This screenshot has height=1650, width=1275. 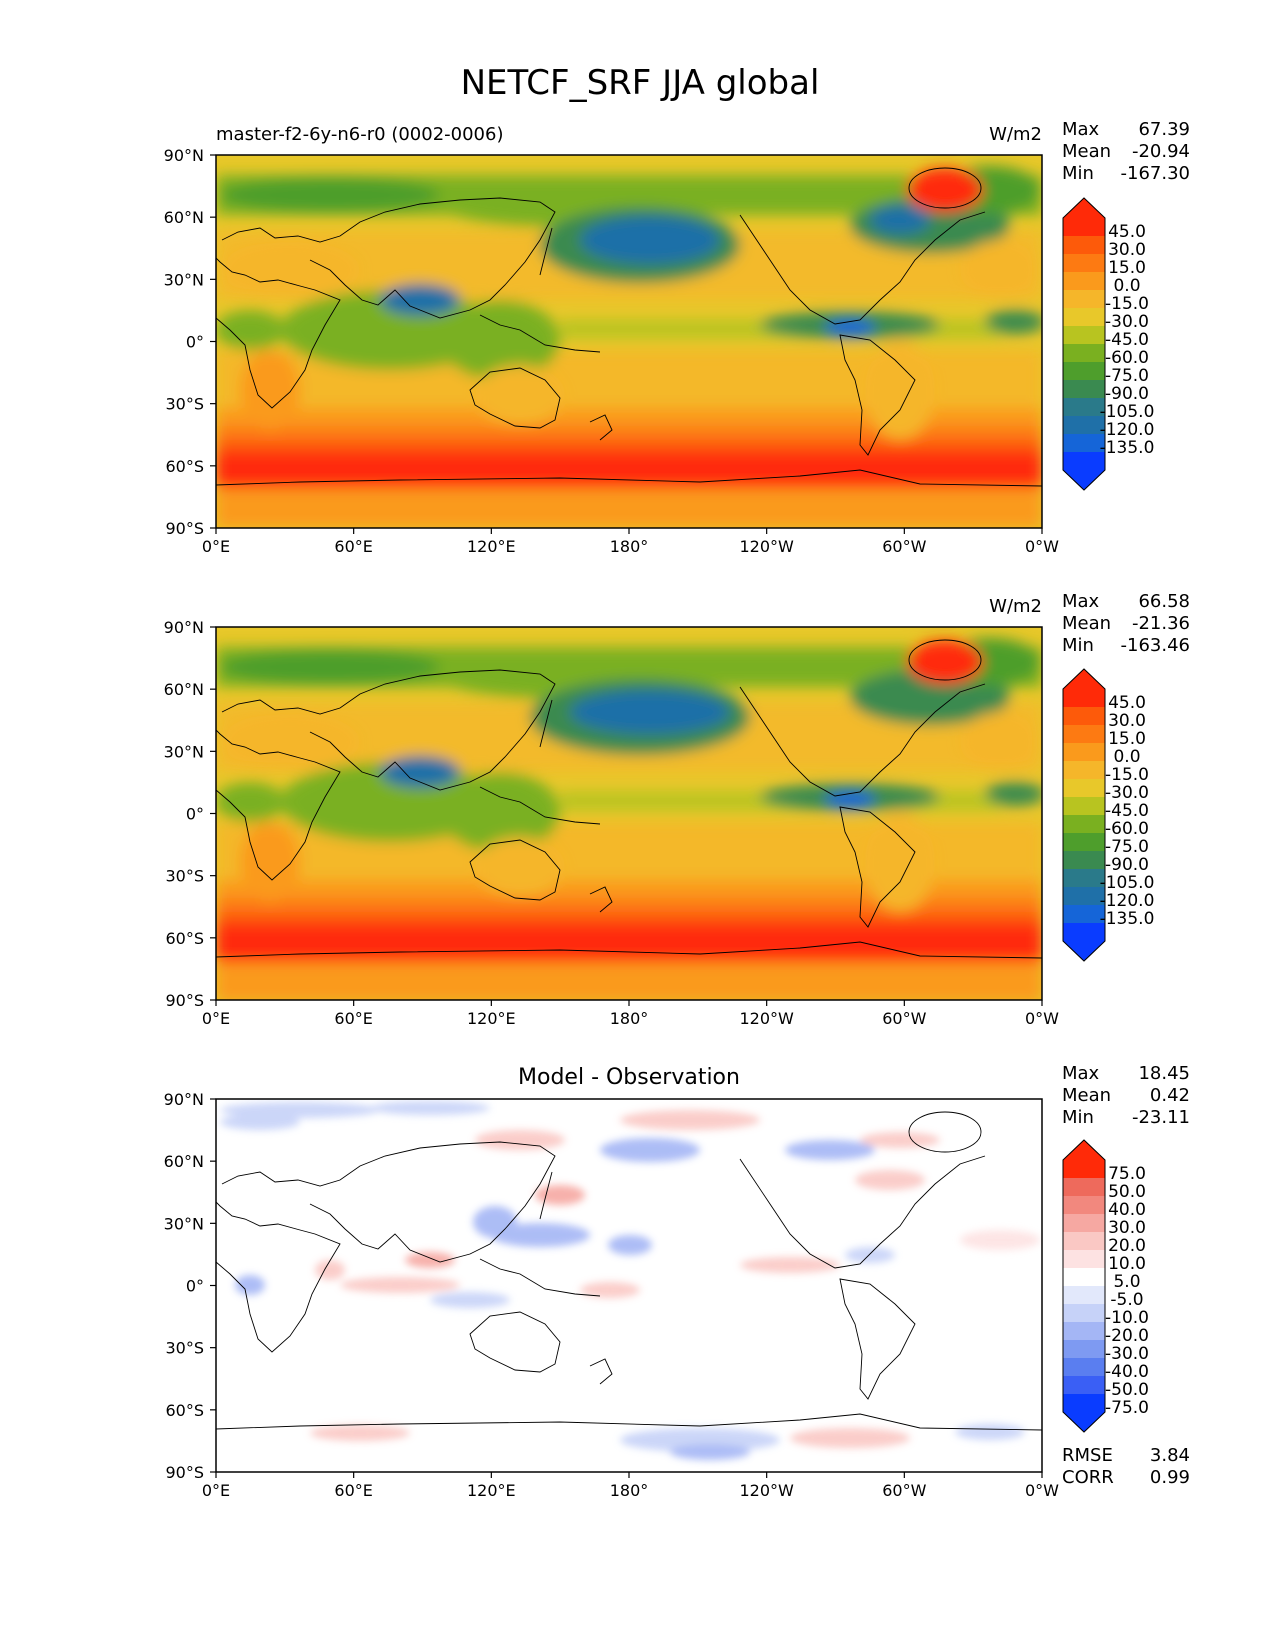 What do you see at coordinates (766, 546) in the screenshot?
I see `x-tick-label: 120°W` at bounding box center [766, 546].